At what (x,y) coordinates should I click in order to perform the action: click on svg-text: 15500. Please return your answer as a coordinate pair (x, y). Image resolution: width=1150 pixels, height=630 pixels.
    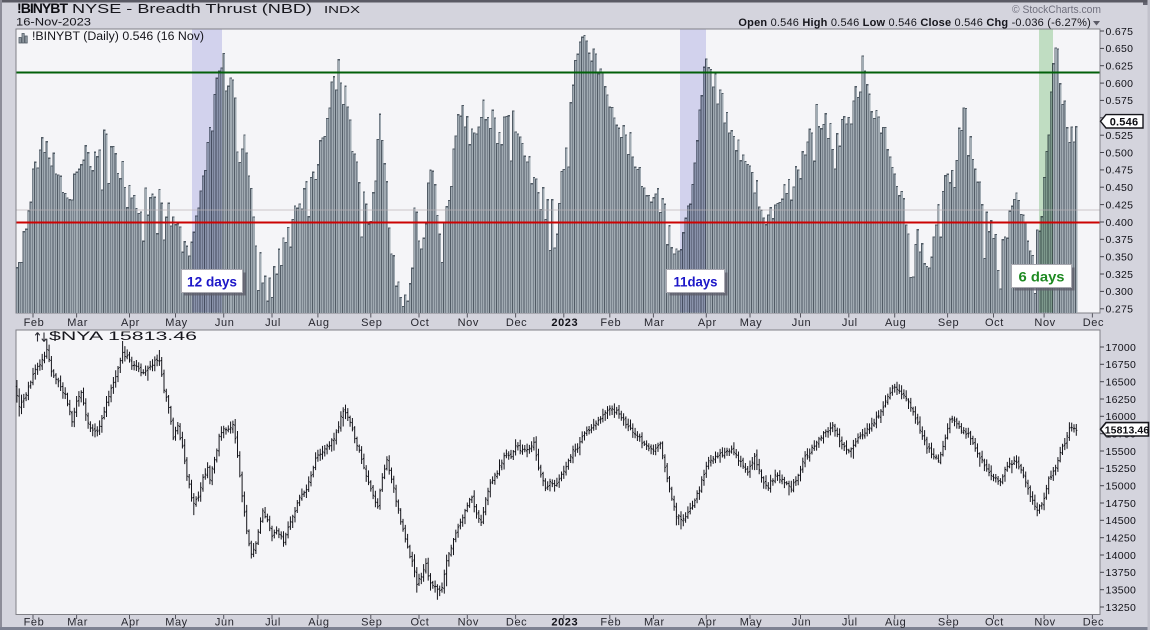
    Looking at the image, I should click on (1121, 452).